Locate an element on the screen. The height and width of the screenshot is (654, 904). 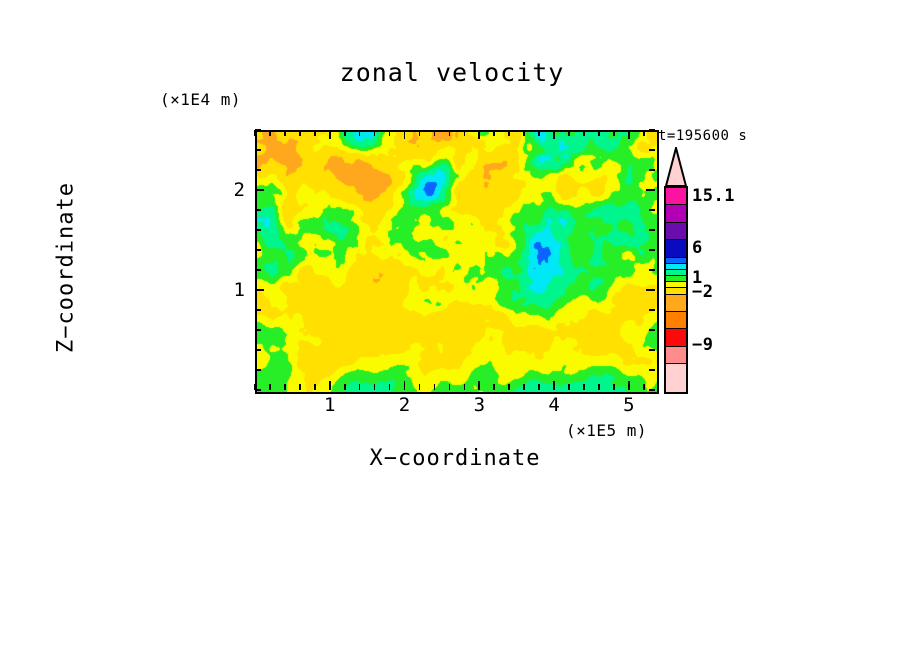
x-axis-title: X−coordinate is located at coordinates (455, 458).